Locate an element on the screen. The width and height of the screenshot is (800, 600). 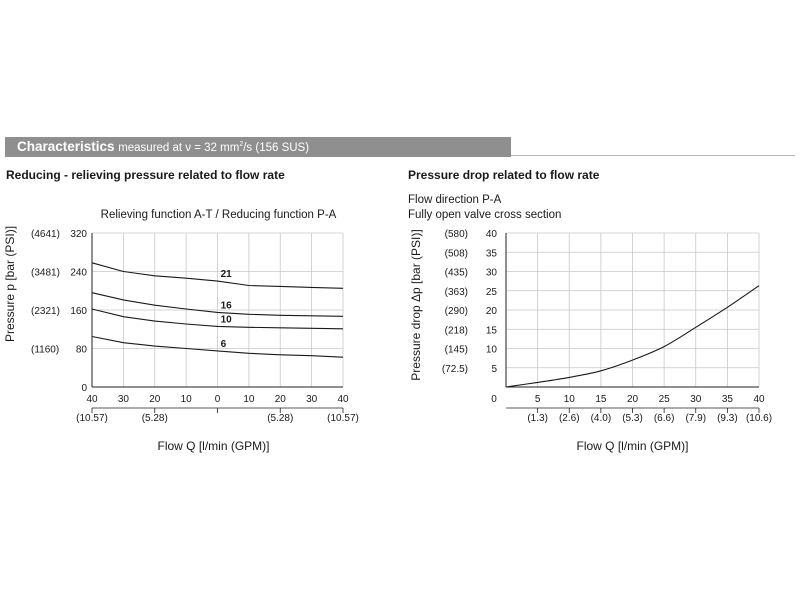
left-y-secondary-tick-label: (4641) is located at coordinates (45, 234).